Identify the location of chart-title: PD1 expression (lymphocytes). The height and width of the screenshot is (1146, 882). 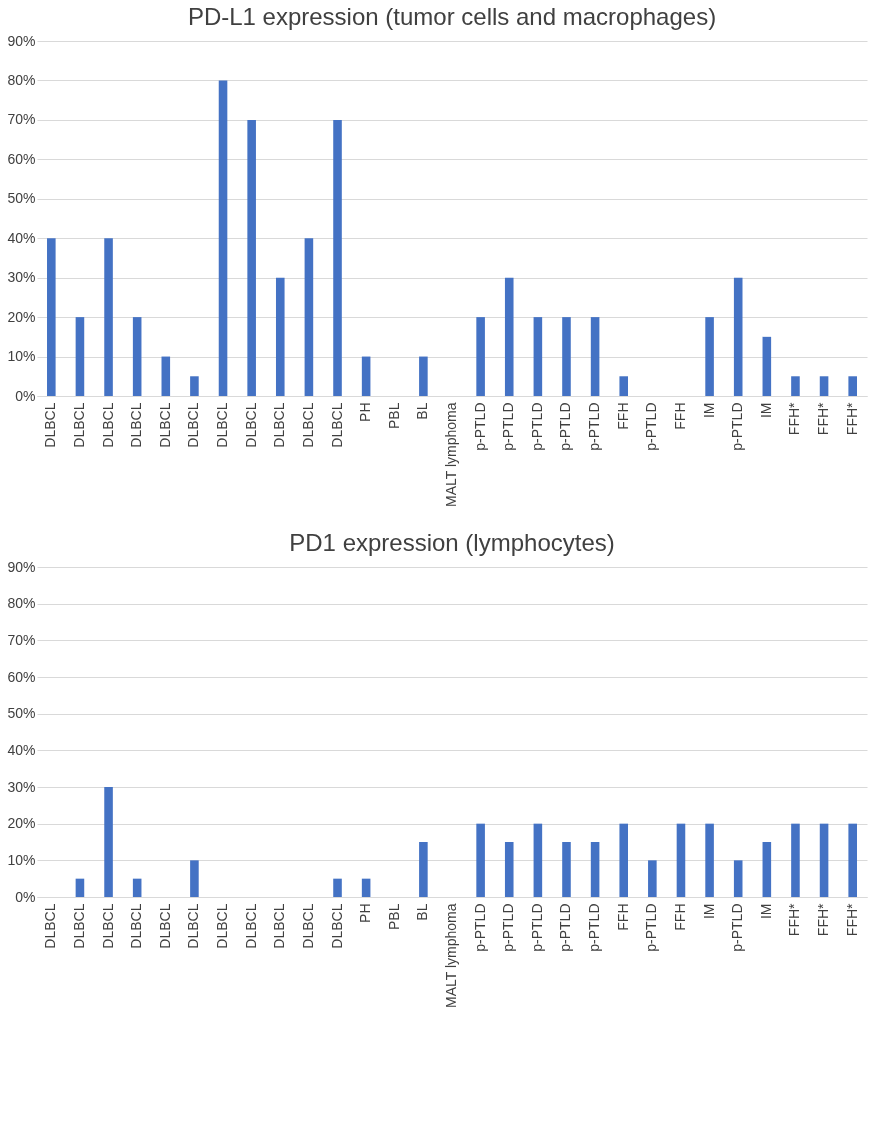
(452, 542).